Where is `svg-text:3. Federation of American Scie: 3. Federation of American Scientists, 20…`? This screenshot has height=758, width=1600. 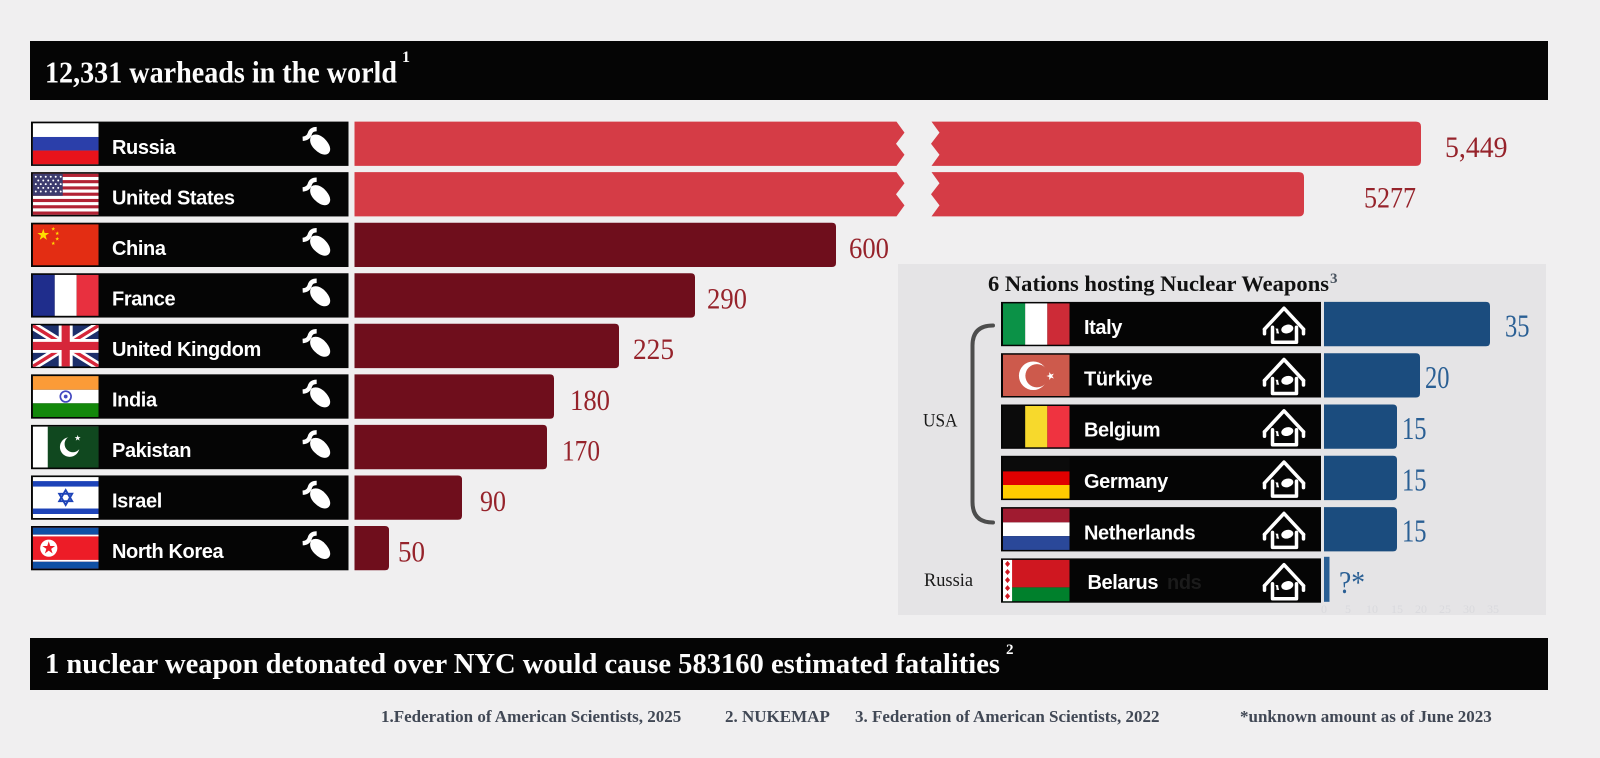 svg-text:3. Federation of American Scie: 3. Federation of American Scientists, 20… is located at coordinates (1007, 716).